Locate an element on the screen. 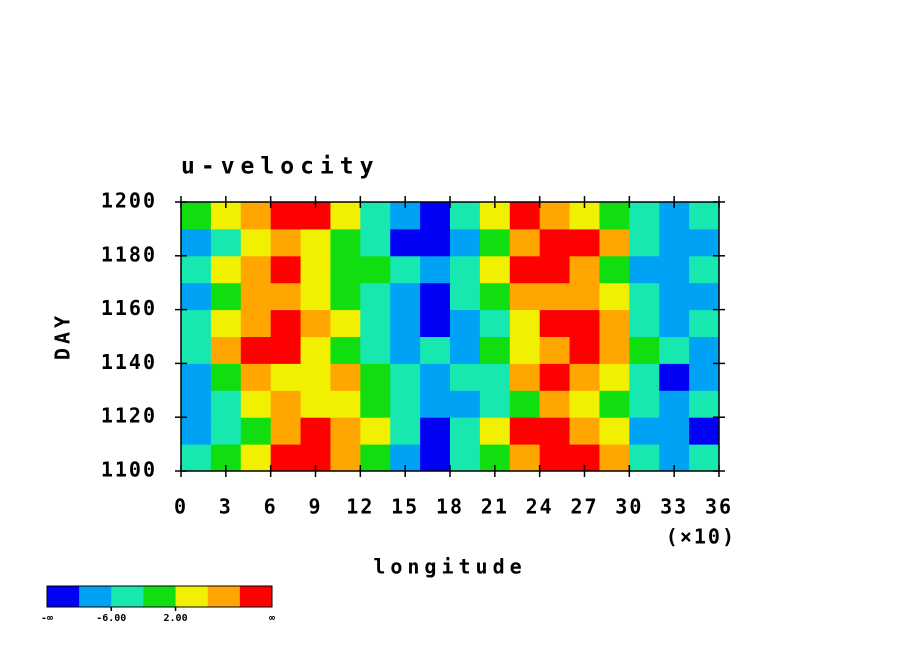 Image resolution: width=904 pixels, height=659 pixels. x-tick-label: 0 is located at coordinates (181, 507).